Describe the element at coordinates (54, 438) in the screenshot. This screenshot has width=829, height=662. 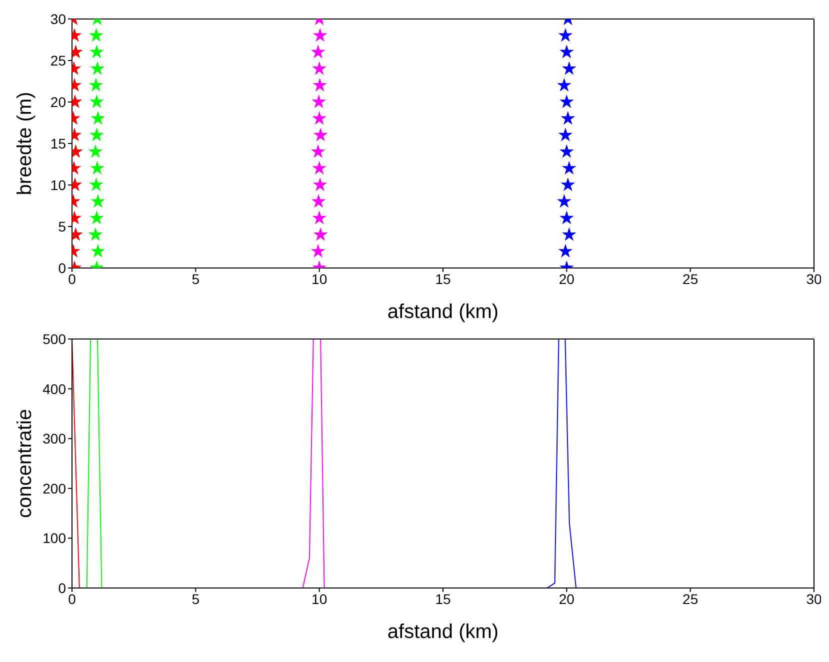
I see `y-tick-label: 300` at that location.